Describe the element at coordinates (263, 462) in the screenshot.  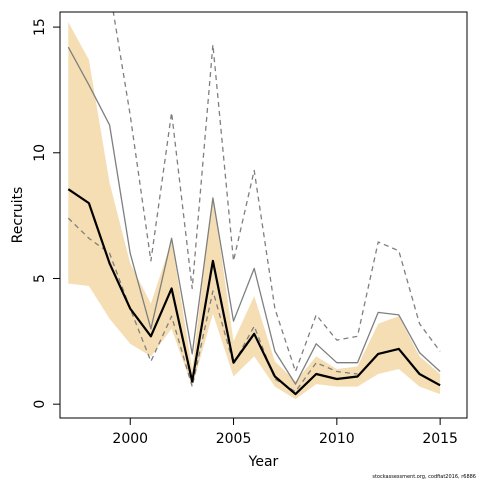
I see `x-axis-title: Year` at that location.